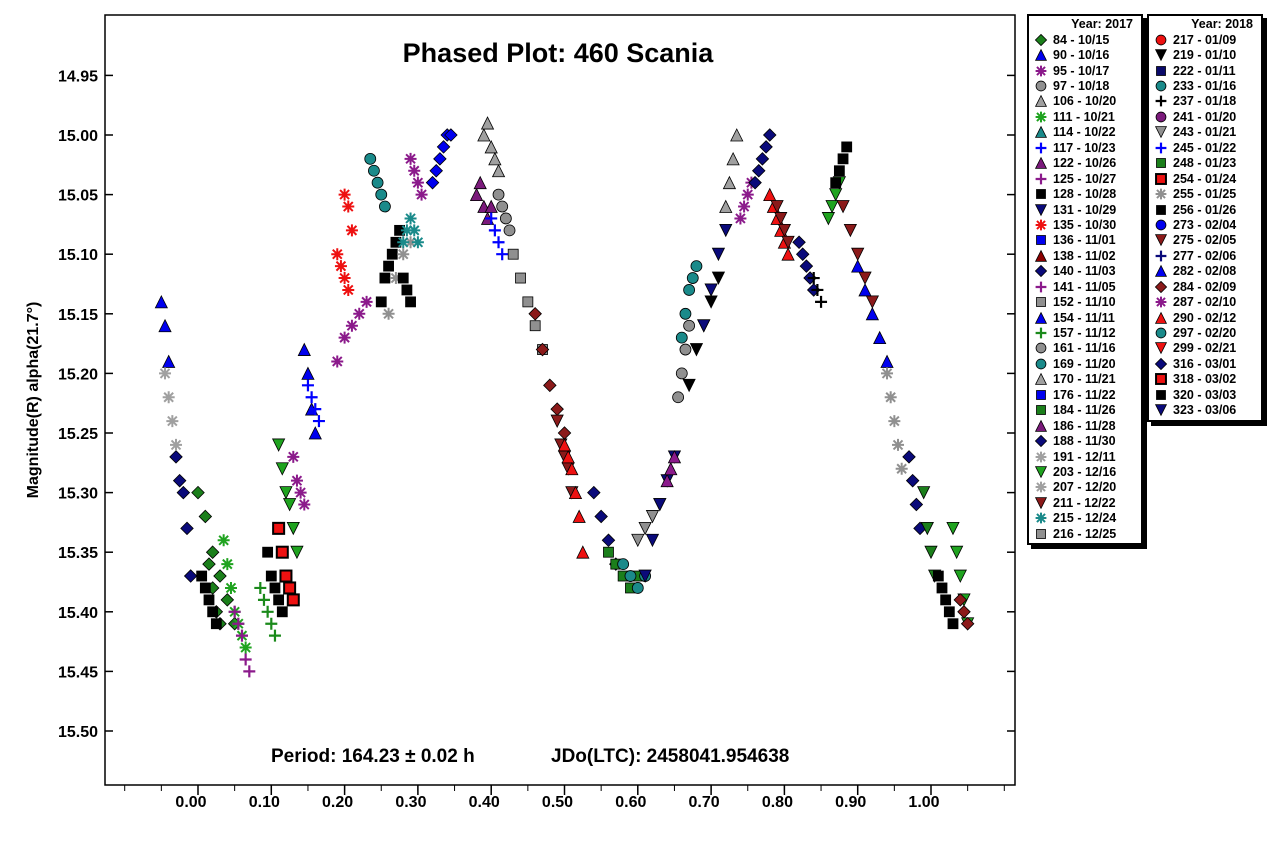 The height and width of the screenshot is (846, 1270). Describe the element at coordinates (1205, 379) in the screenshot. I see `legend-label: 318 - 03/02` at that location.